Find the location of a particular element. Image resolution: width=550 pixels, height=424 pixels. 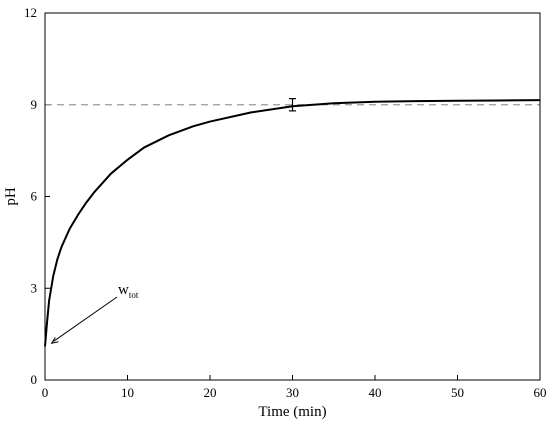

annotation-arrow-line is located at coordinates (85, 319).